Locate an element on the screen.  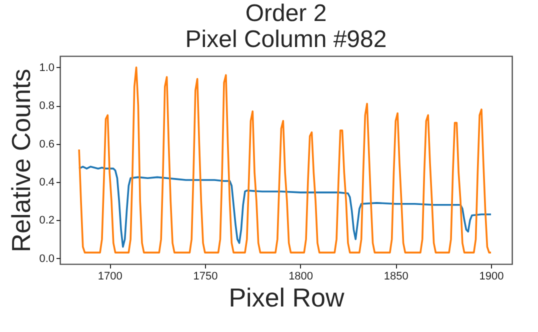
text: Pixel Column #982 is located at coordinates (286, 39).